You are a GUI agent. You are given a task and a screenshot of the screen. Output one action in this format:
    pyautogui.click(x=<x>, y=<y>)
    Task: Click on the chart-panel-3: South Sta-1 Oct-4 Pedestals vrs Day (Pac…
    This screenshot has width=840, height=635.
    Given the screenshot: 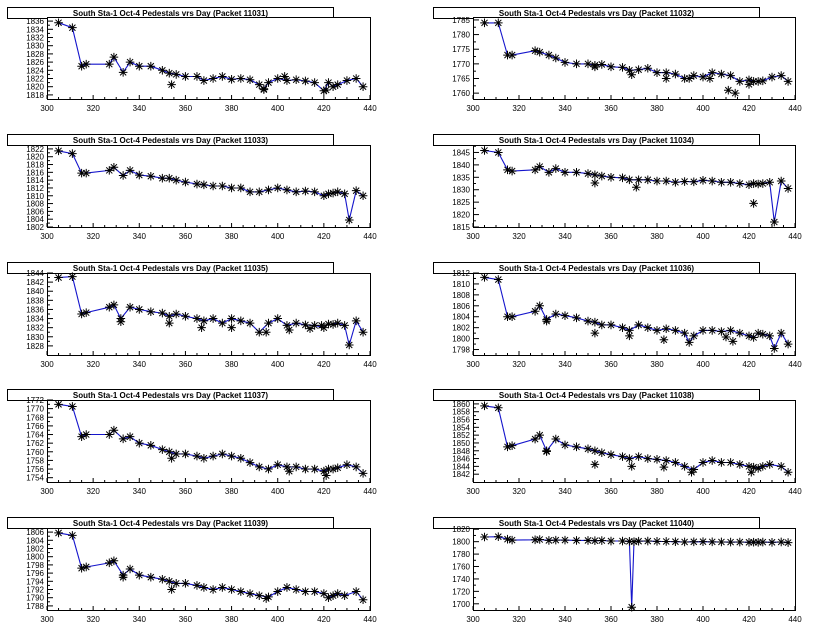 What is the action you would take?
    pyautogui.click(x=192, y=187)
    